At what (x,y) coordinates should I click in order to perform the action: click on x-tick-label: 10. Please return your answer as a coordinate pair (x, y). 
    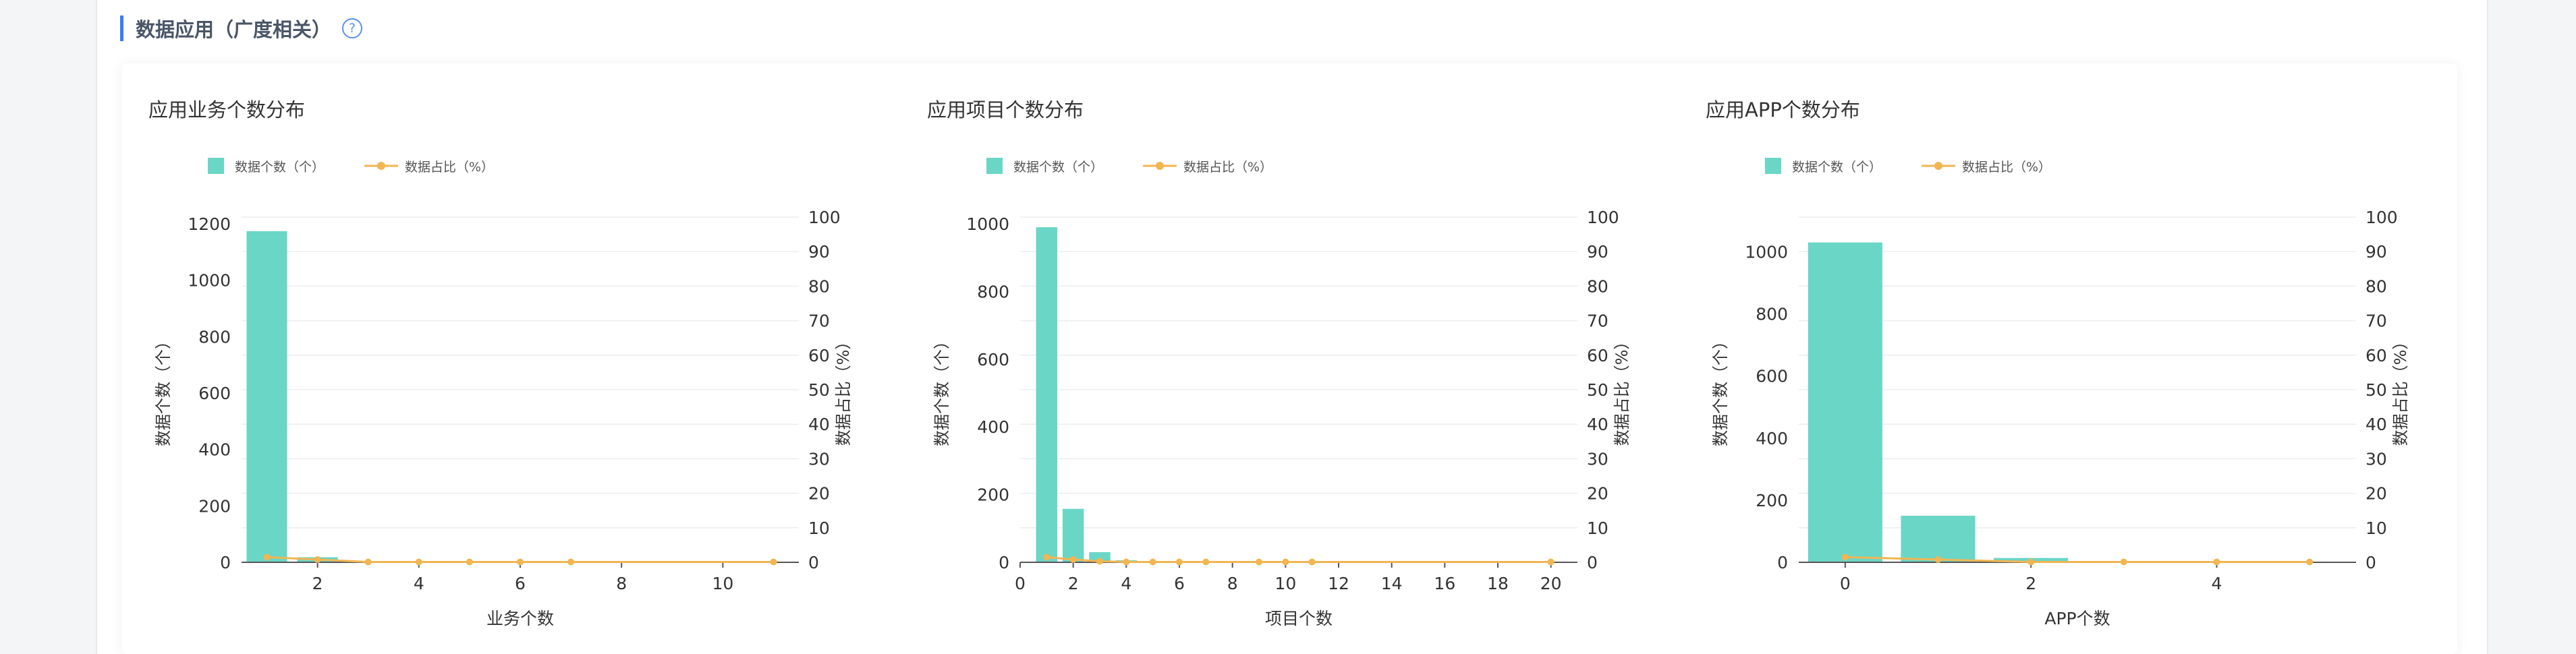
    Looking at the image, I should click on (1285, 584).